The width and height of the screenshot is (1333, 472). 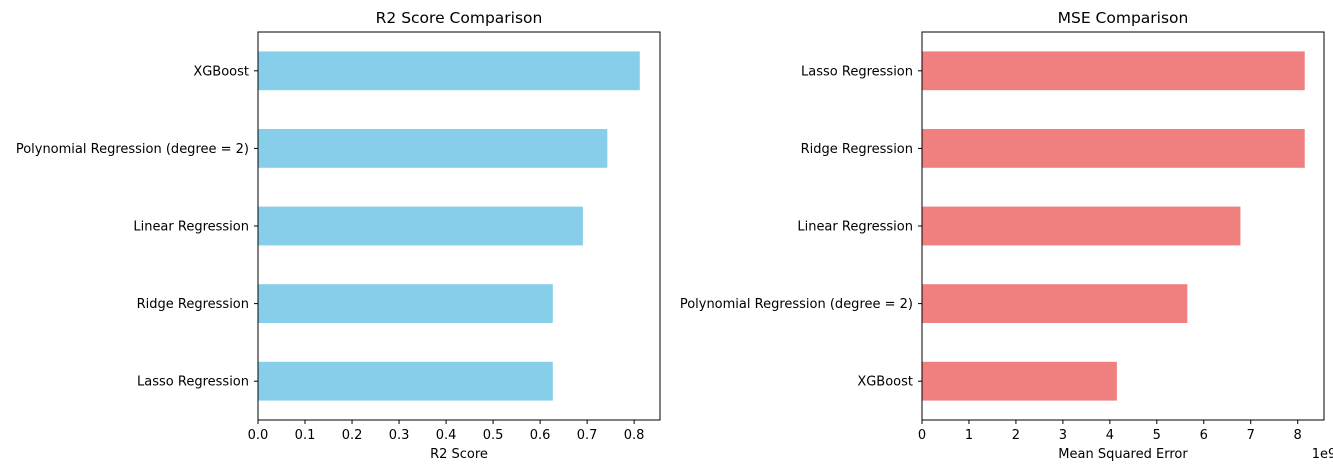 What do you see at coordinates (399, 435) in the screenshot?
I see `r2-xtick-label: 0.3` at bounding box center [399, 435].